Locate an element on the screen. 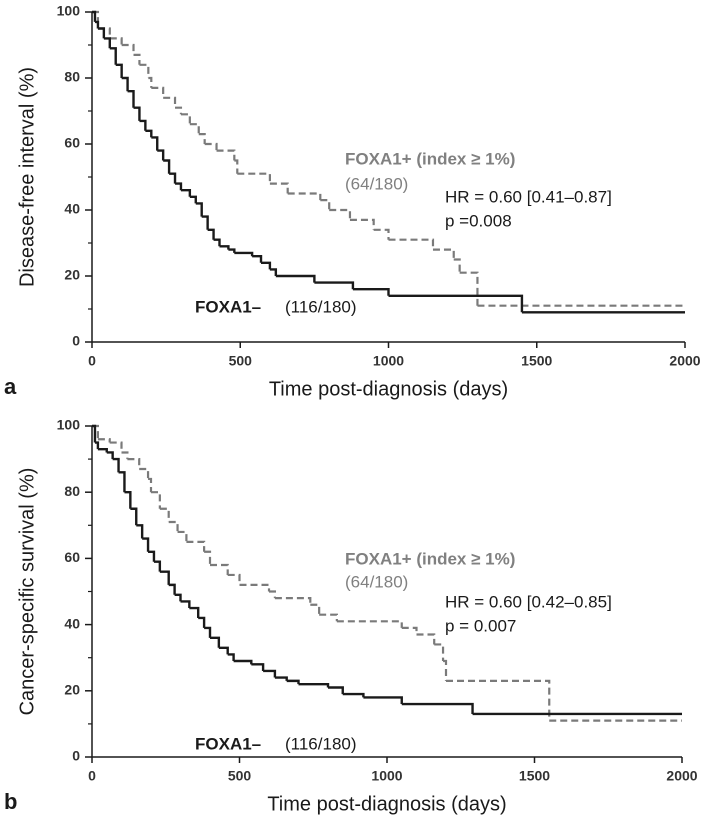 The height and width of the screenshot is (833, 709). y-axis-title: Disease-free interval (%) is located at coordinates (27, 177).